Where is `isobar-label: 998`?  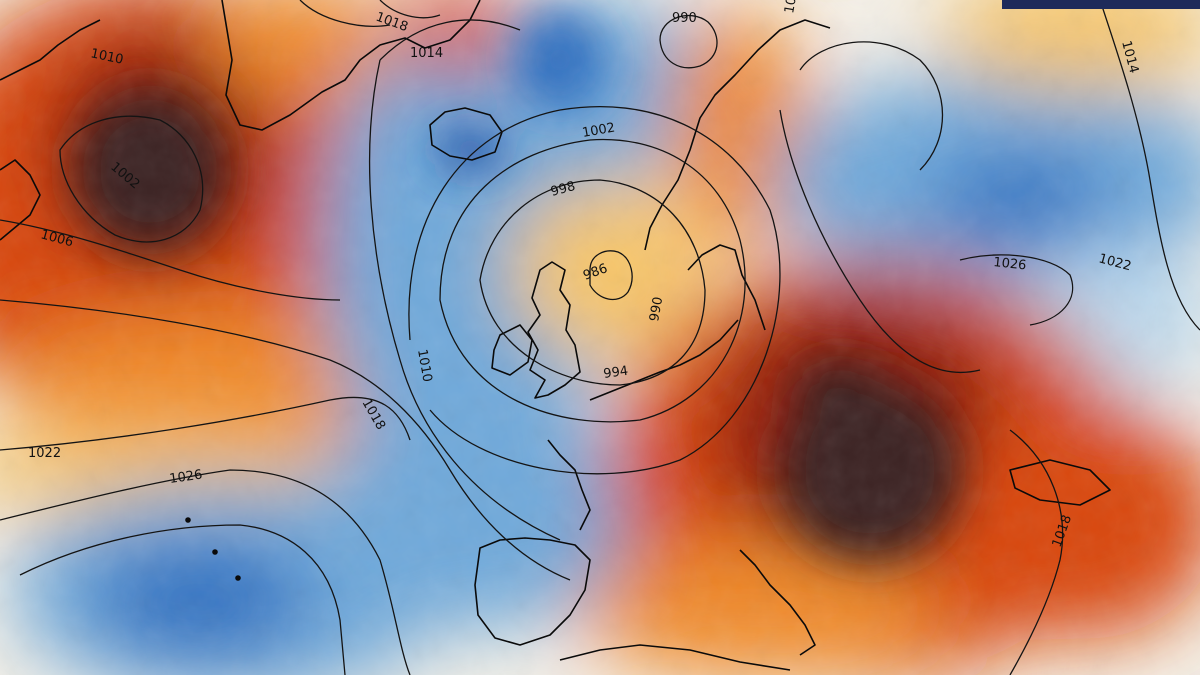 isobar-label: 998 is located at coordinates (563, 189).